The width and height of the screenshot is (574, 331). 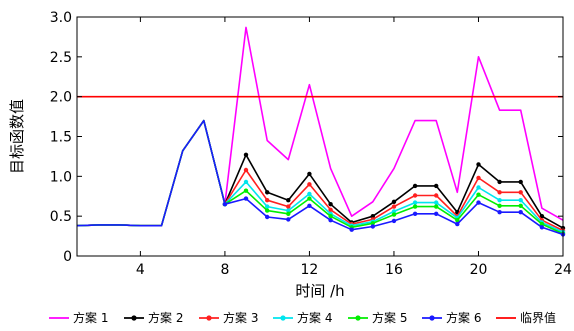 What do you see at coordinates (228, 317) in the screenshot?
I see `legend-item: 方案 3` at bounding box center [228, 317].